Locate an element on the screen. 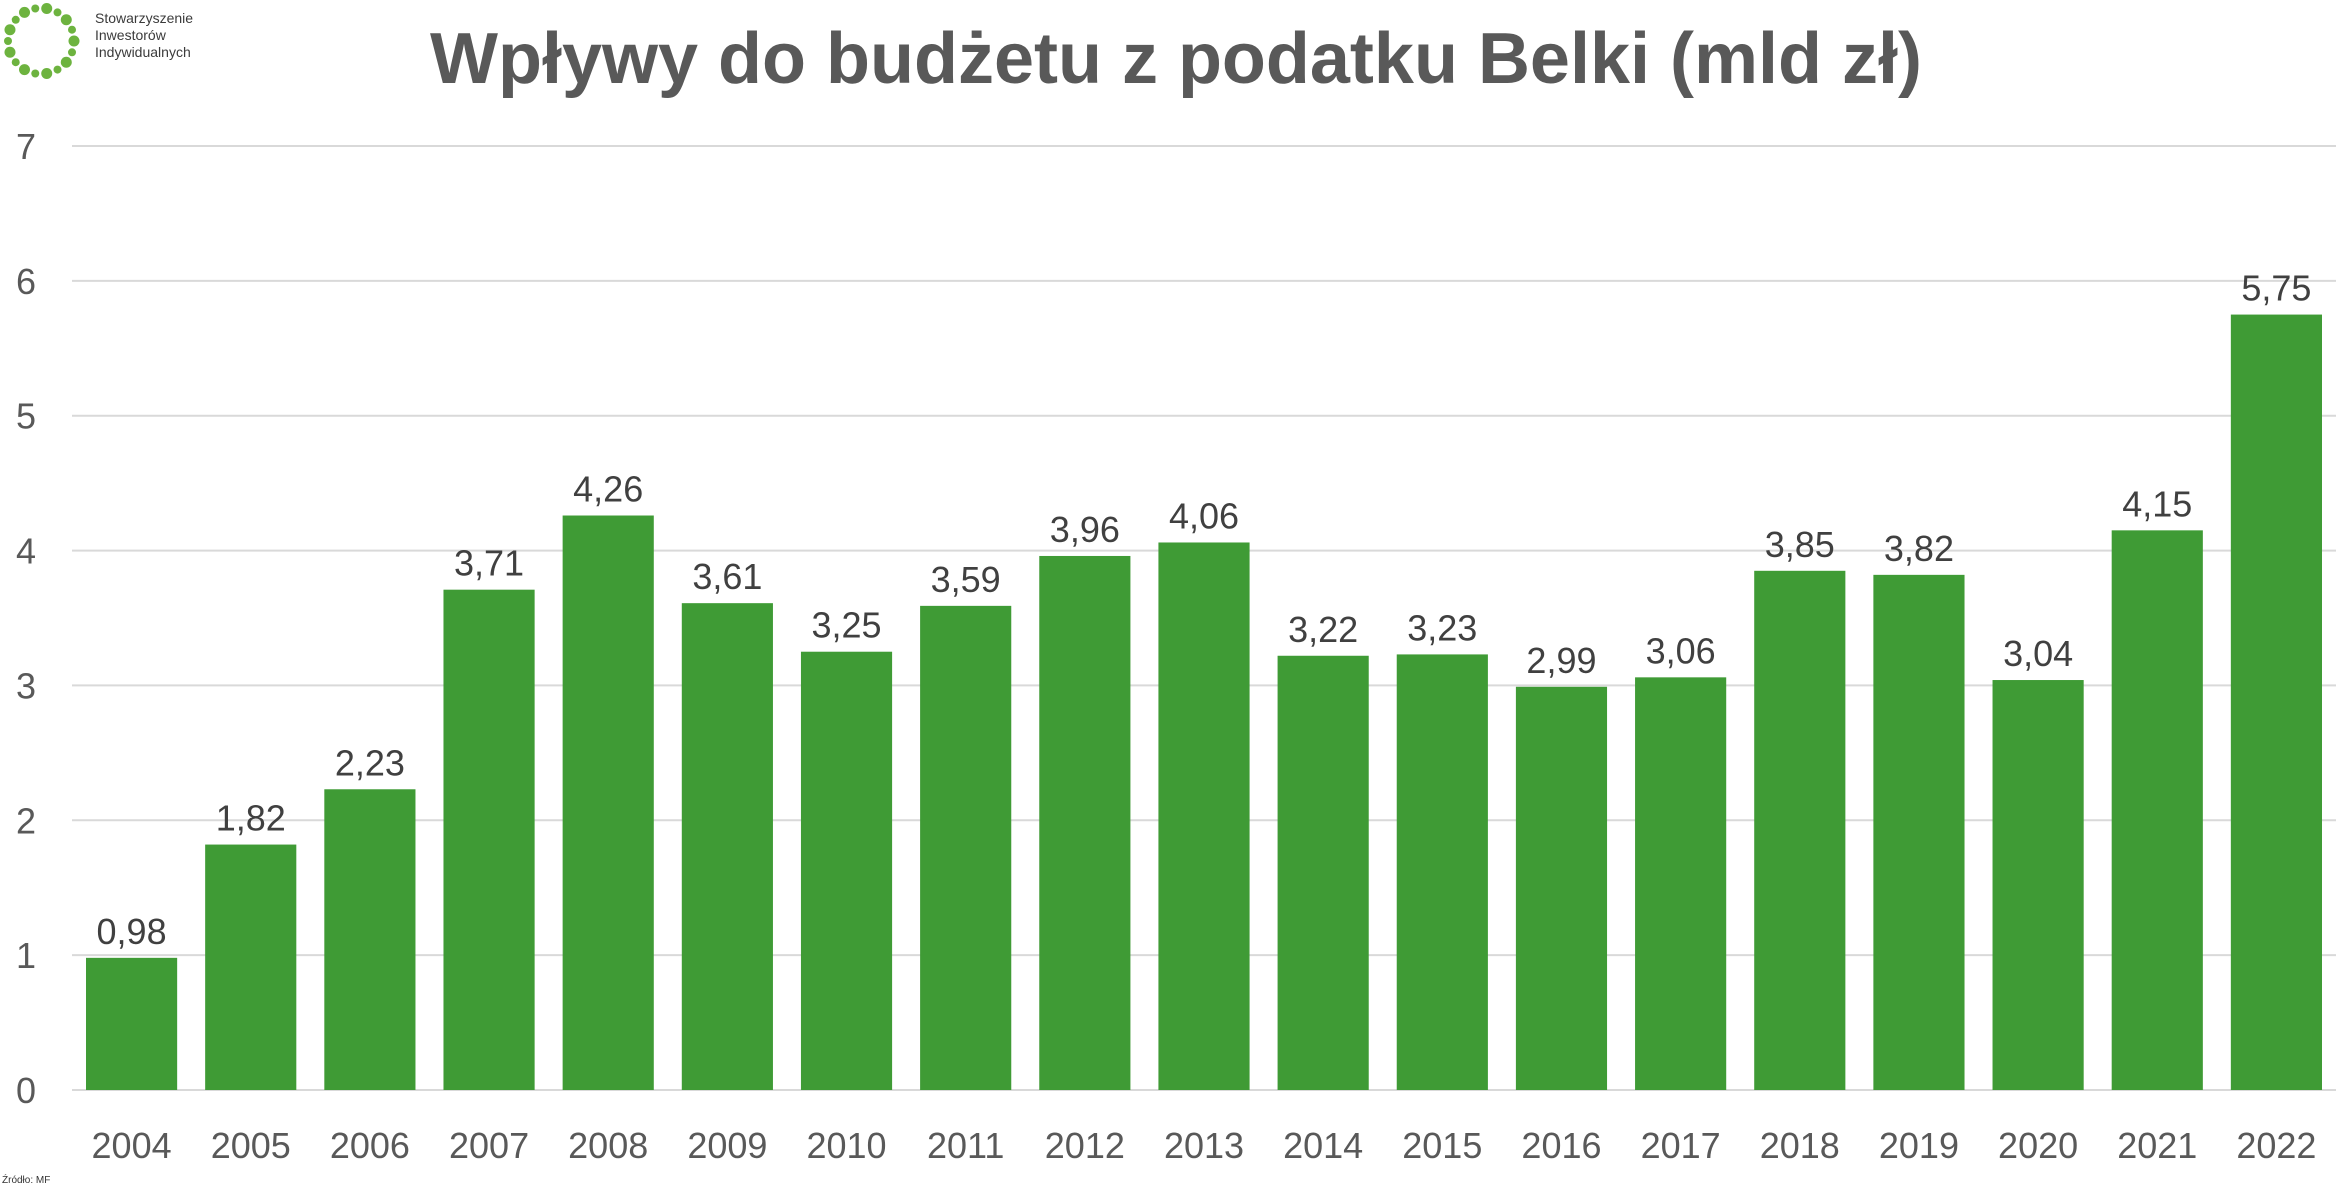  data-label: 4,06 is located at coordinates (1204, 515).